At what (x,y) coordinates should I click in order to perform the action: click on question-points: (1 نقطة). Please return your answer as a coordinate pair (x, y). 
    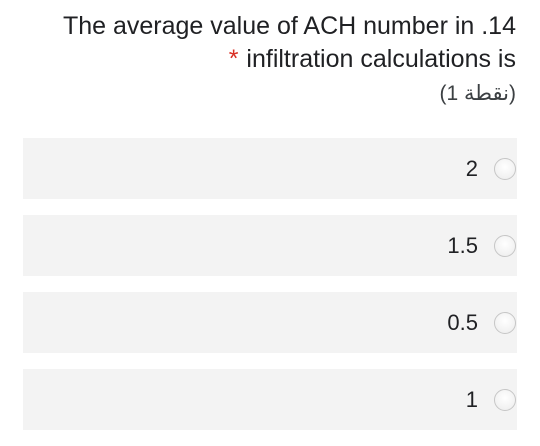
    Looking at the image, I should click on (477, 93).